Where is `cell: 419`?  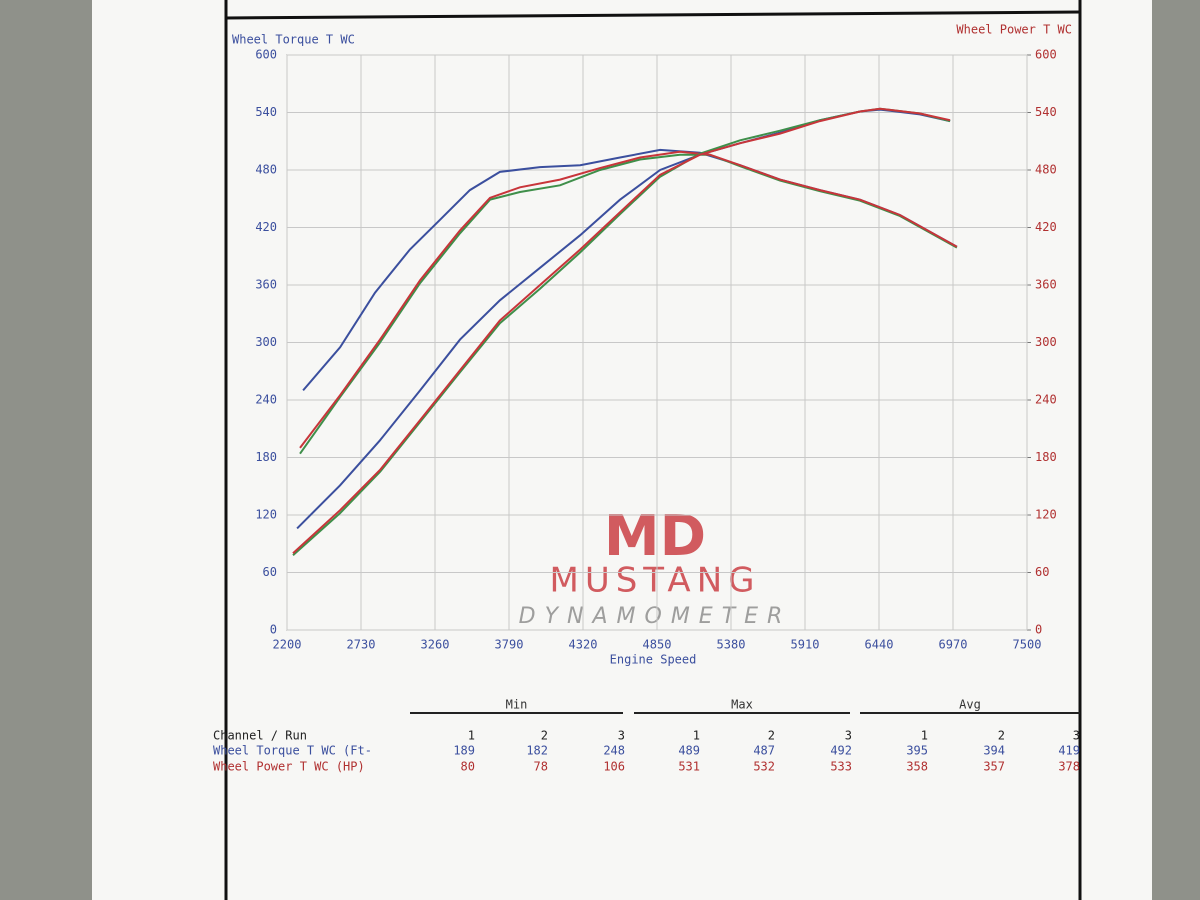
cell: 419 is located at coordinates (1069, 751).